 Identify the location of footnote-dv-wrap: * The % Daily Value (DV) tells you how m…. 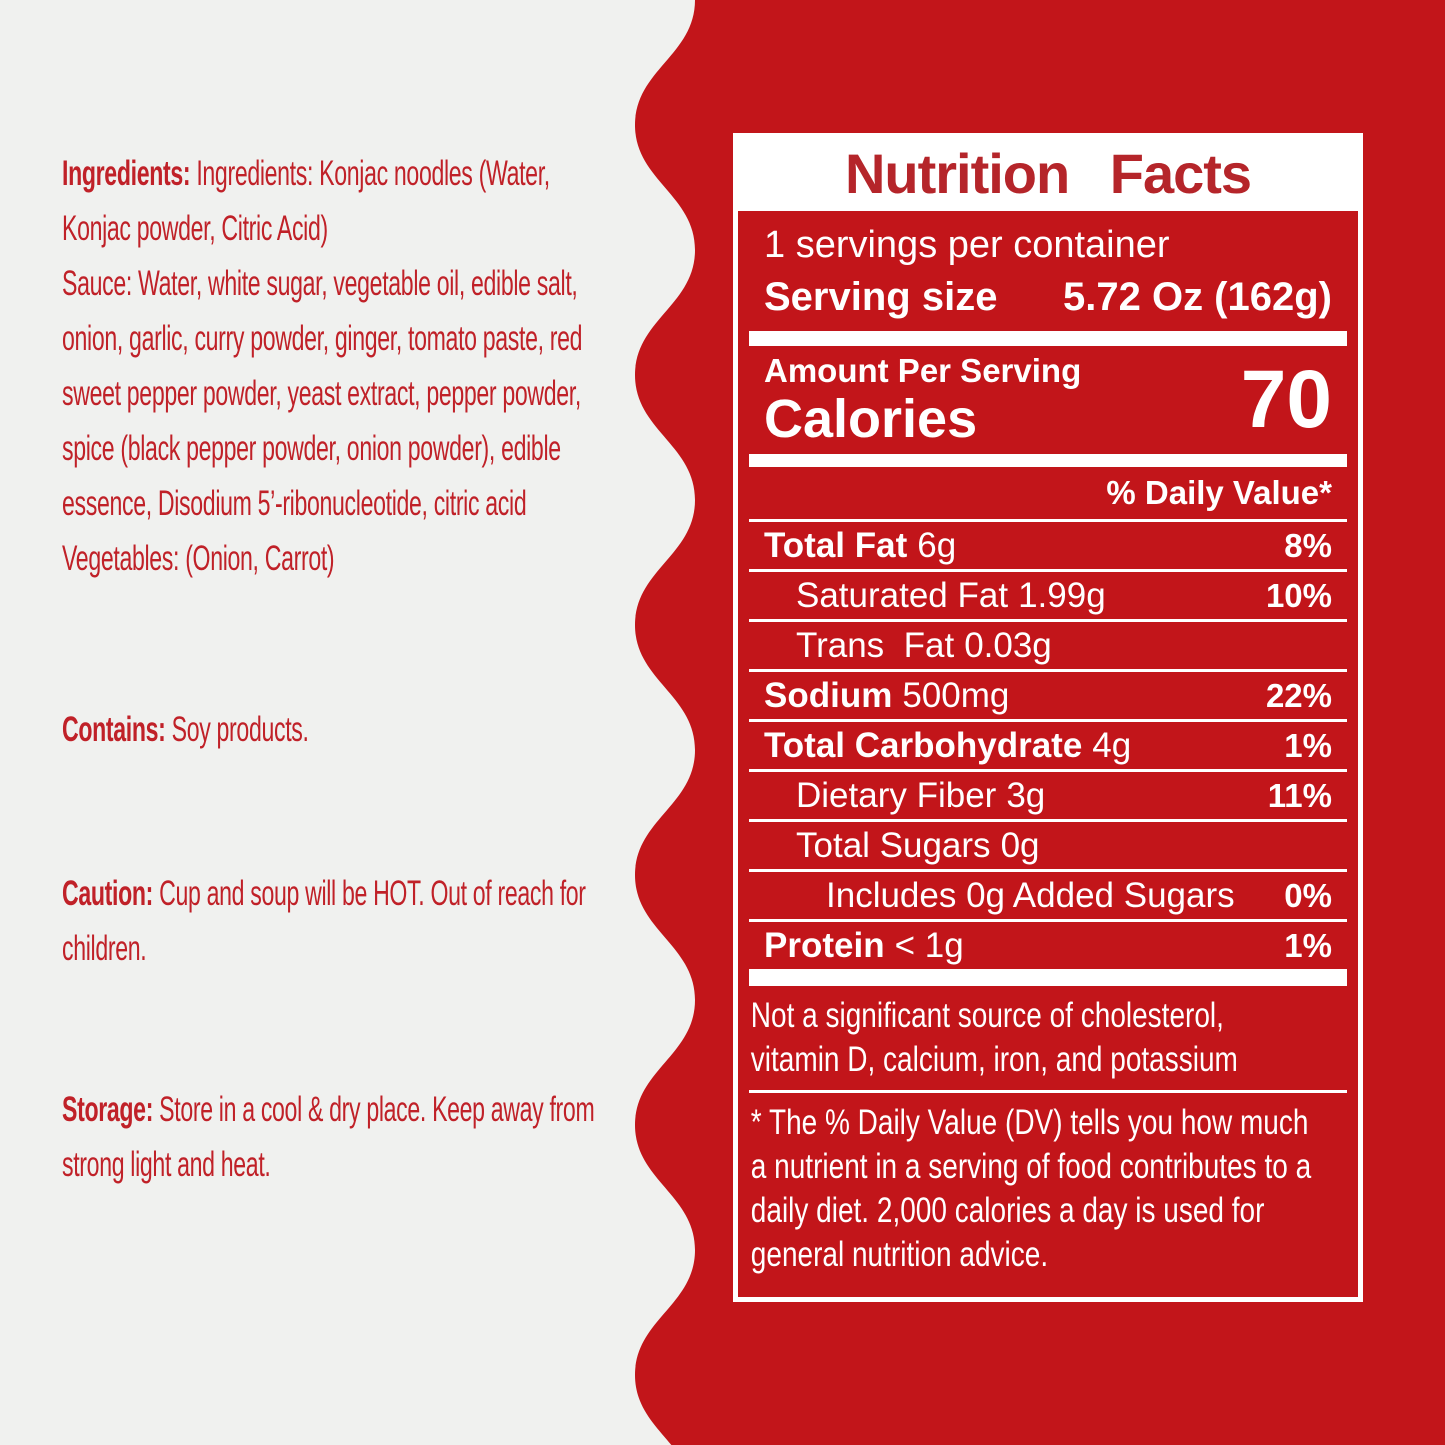
(1048, 1192).